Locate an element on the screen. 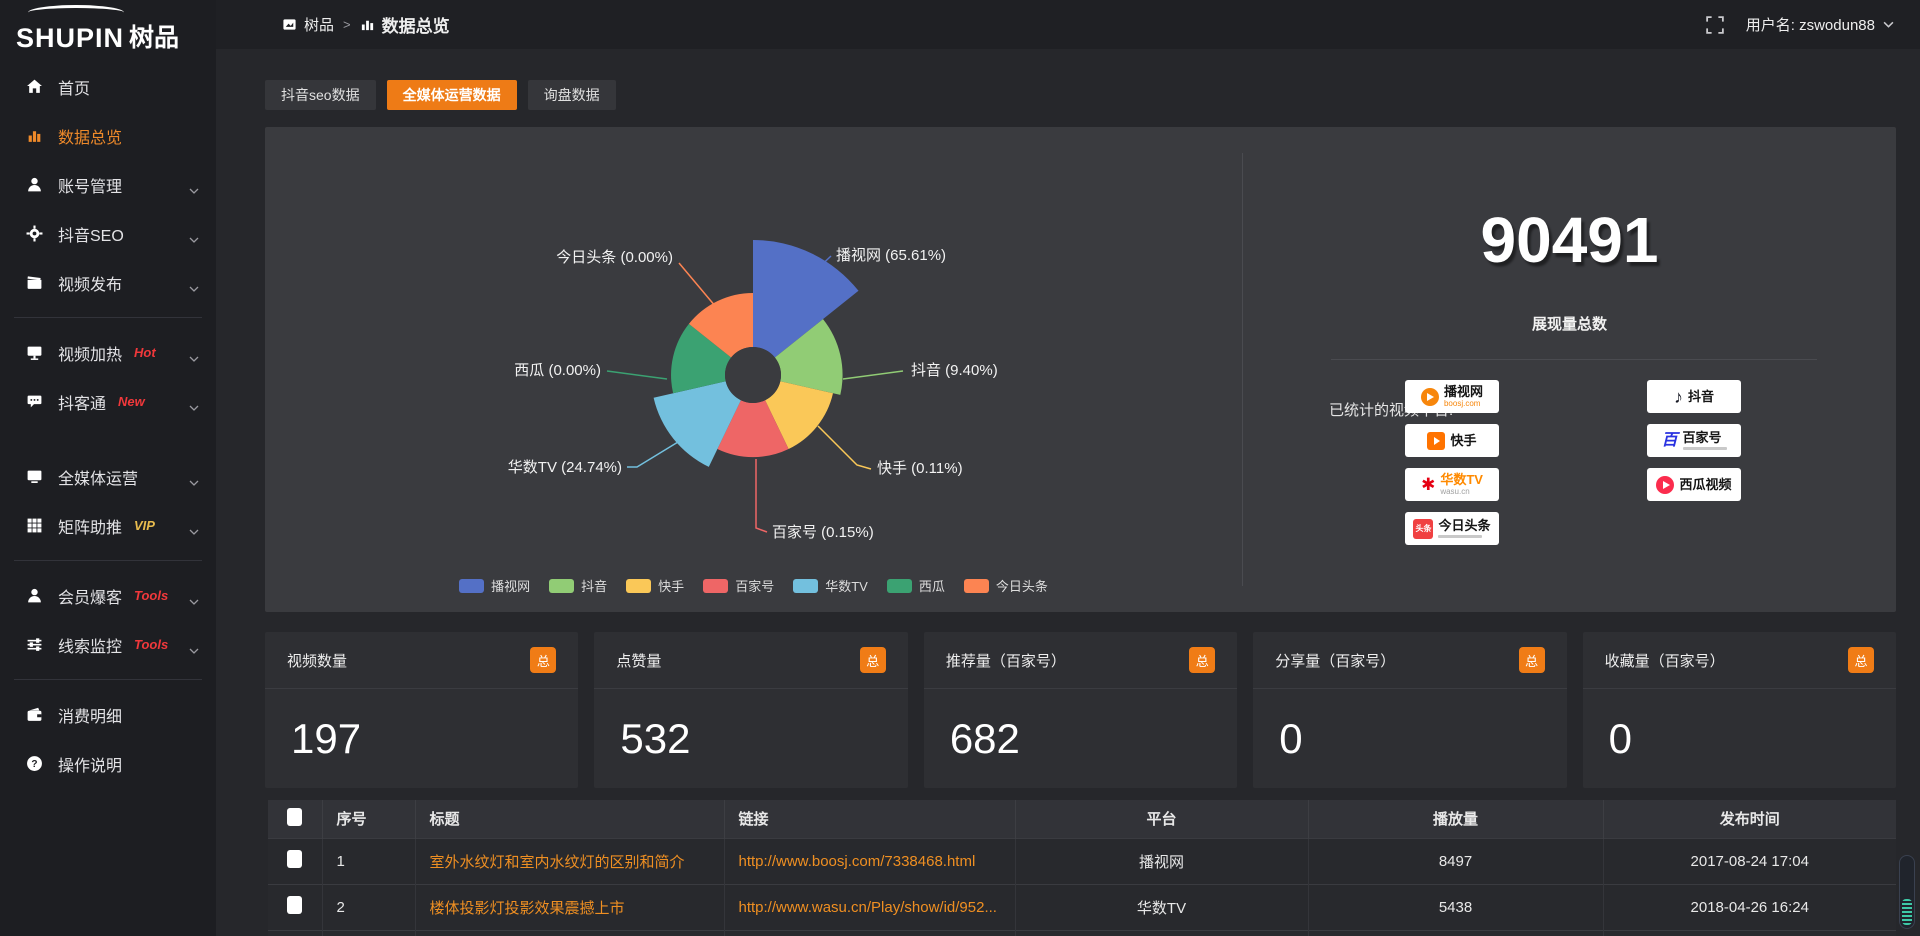 This screenshot has height=936, width=1920. platform-subtext-bar is located at coordinates (1704, 448).